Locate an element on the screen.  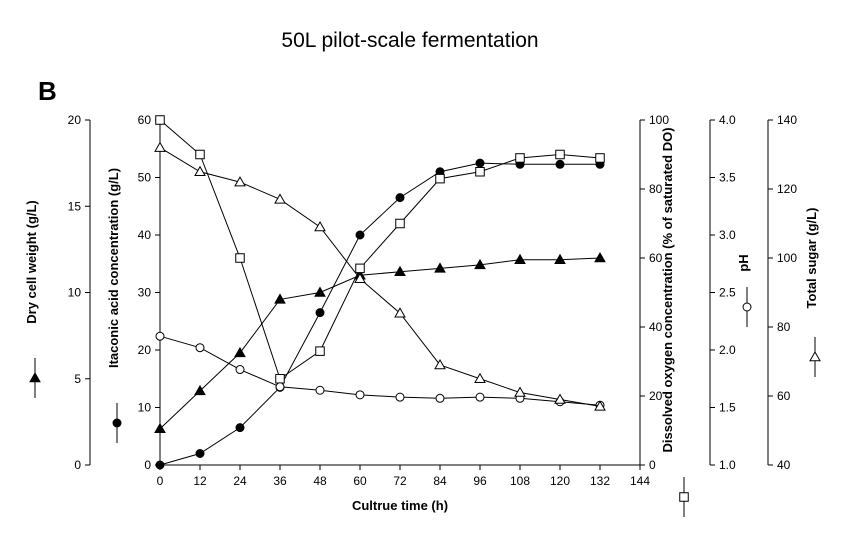
ph-tick-label: 2.0 is located at coordinates (727, 350).